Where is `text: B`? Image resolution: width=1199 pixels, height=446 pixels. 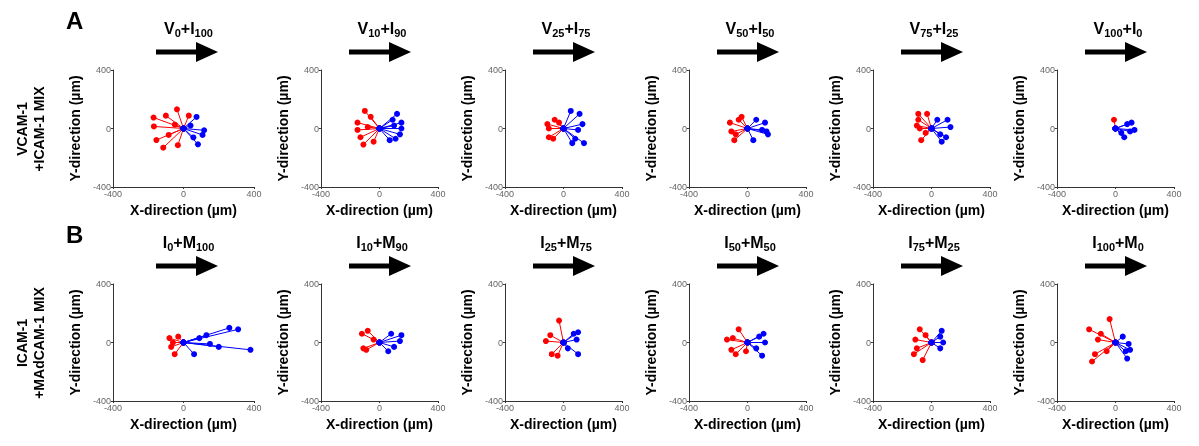
text: B is located at coordinates (75, 234).